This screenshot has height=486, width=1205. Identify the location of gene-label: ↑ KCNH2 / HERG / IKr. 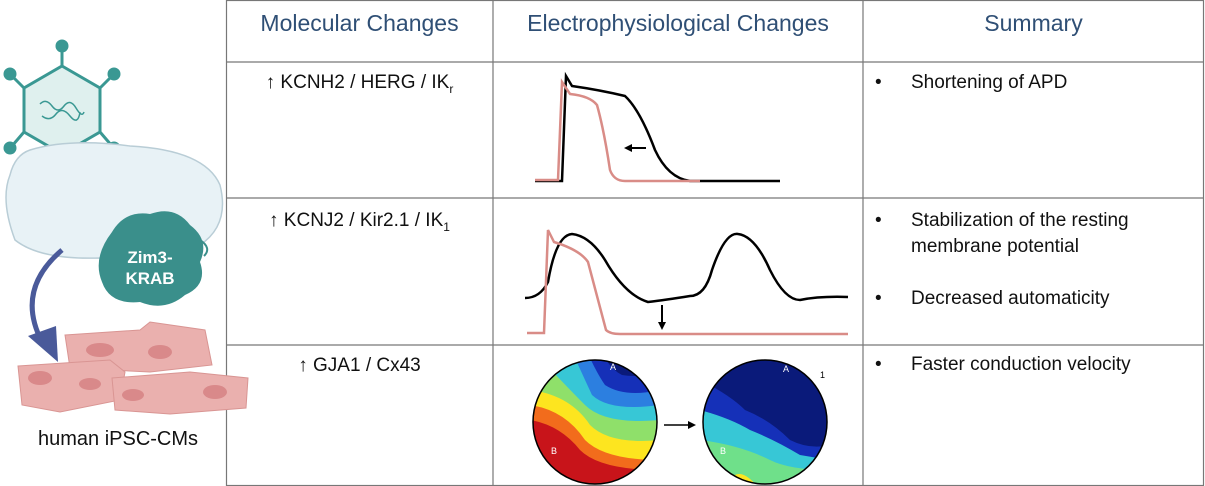
(359, 84).